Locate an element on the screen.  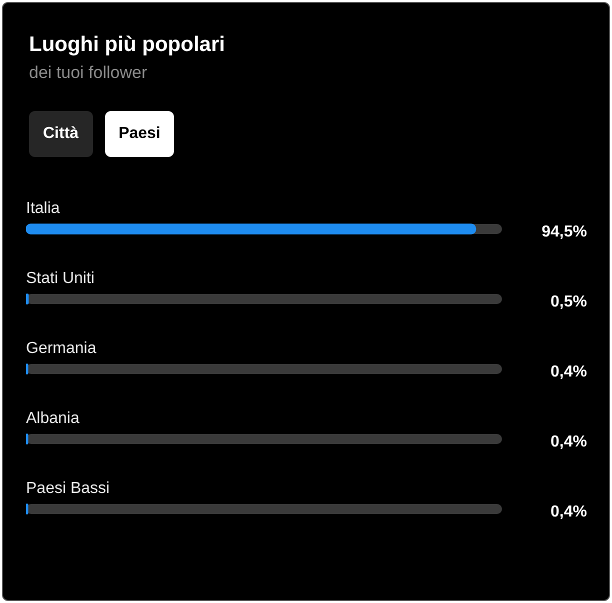
y-tick-label: Stati Uniti is located at coordinates (60, 278).